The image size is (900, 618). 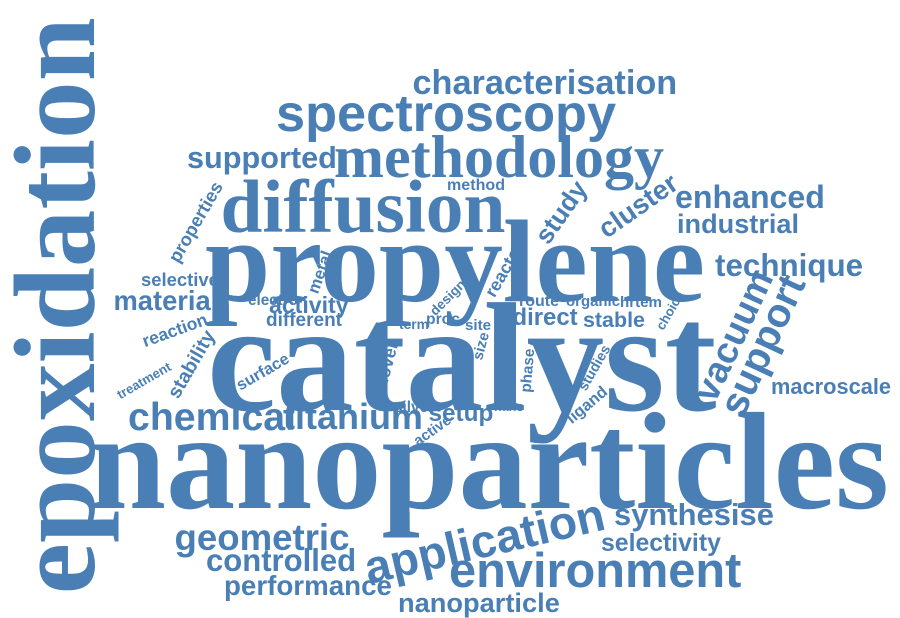 I want to click on word-term: term, so click(x=414, y=324).